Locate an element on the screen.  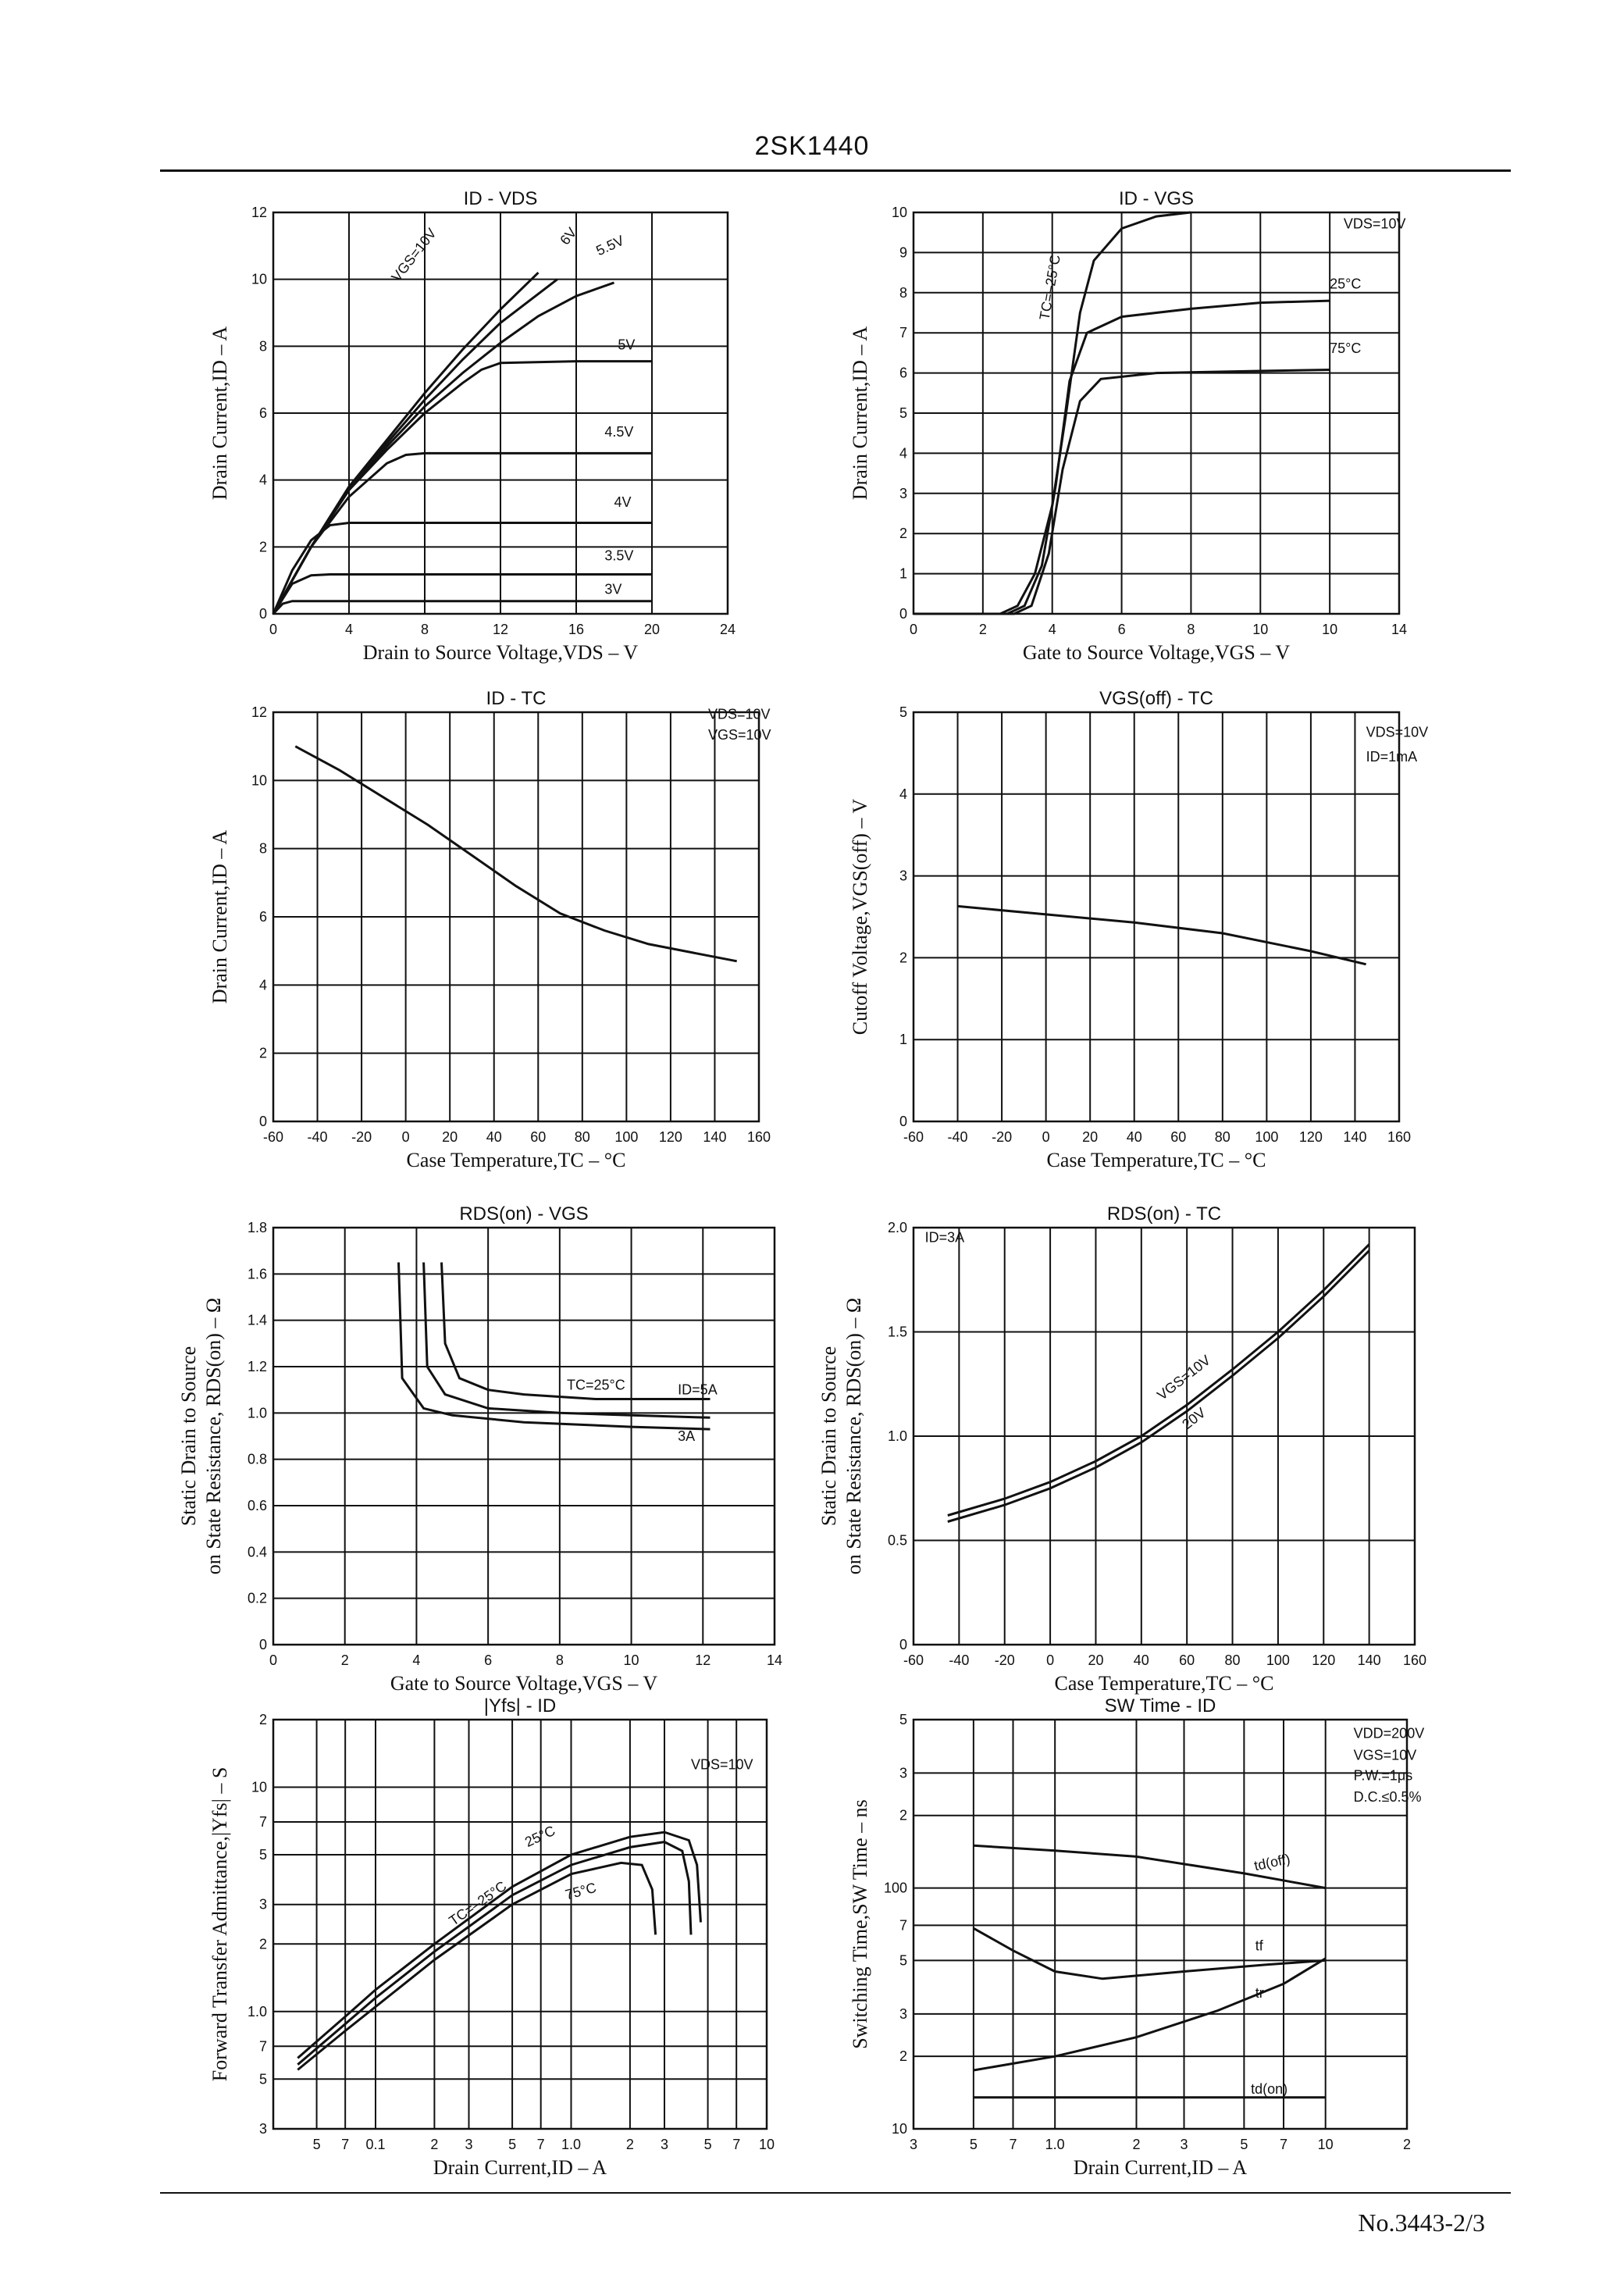
annotation-label: VGS=10V is located at coordinates (413, 255).